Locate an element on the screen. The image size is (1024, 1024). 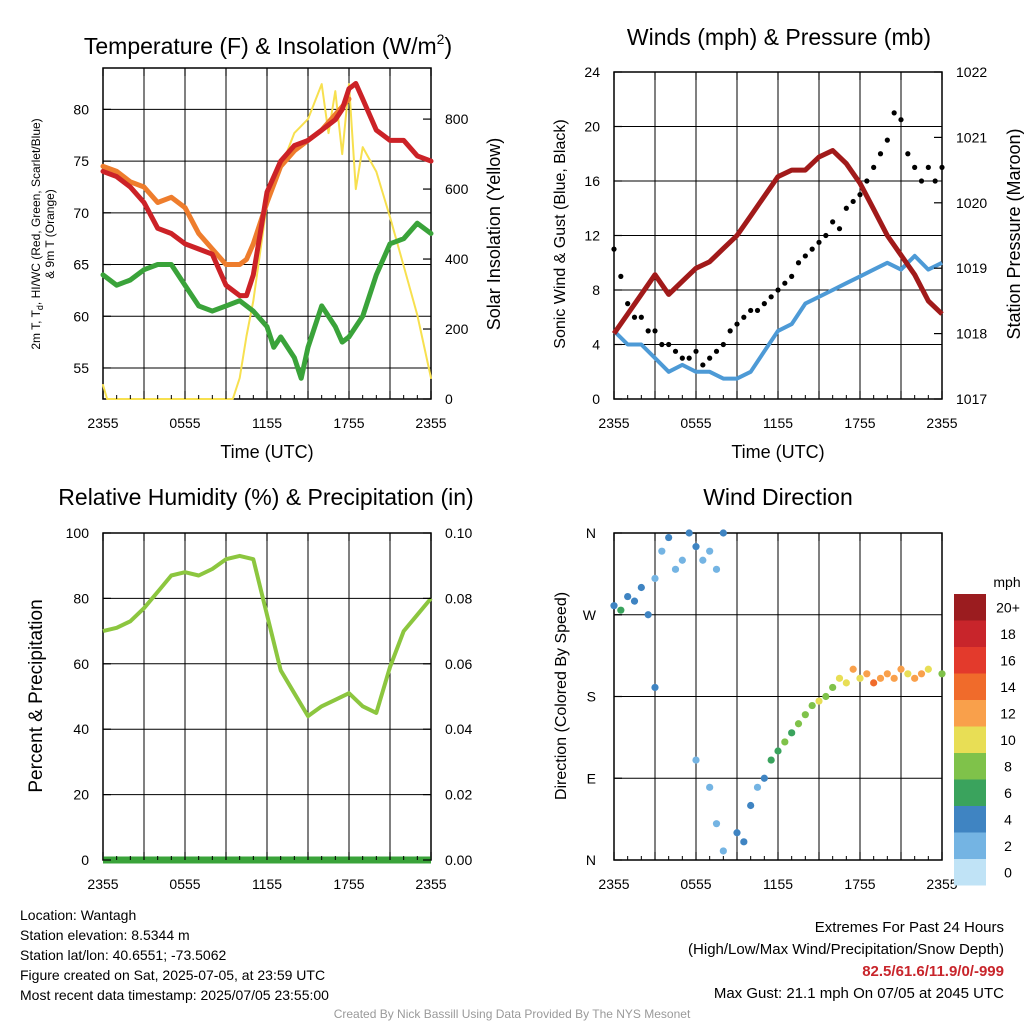
colorbar-label: 12 is located at coordinates (1008, 713).